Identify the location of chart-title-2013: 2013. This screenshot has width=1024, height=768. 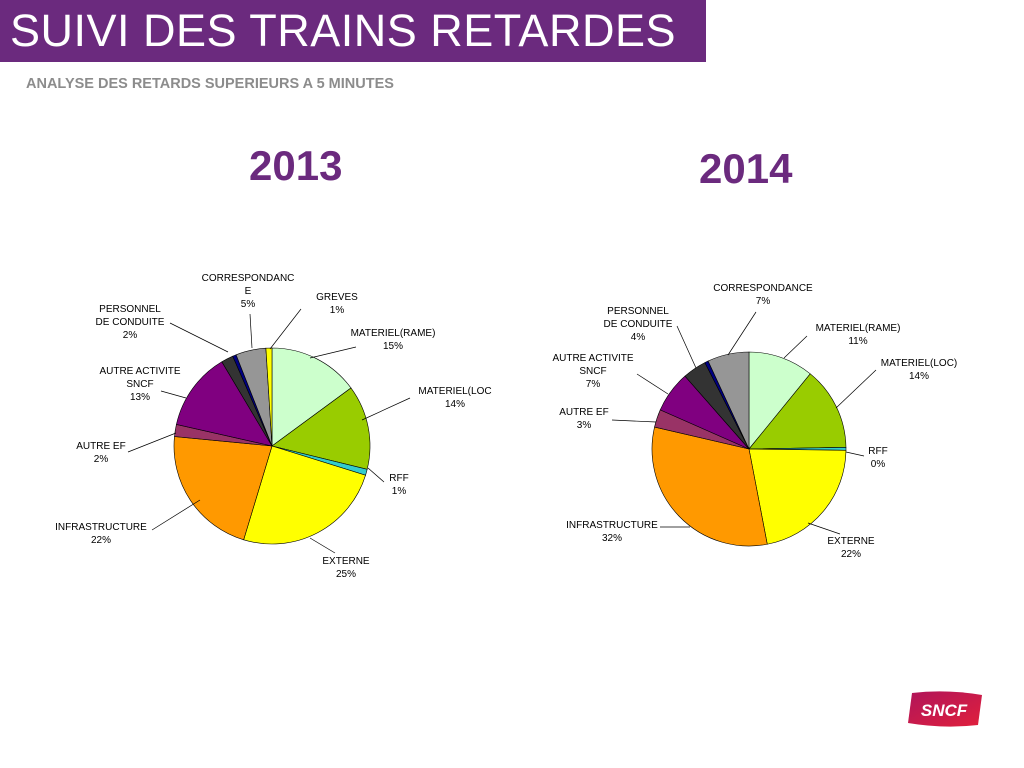
(296, 165).